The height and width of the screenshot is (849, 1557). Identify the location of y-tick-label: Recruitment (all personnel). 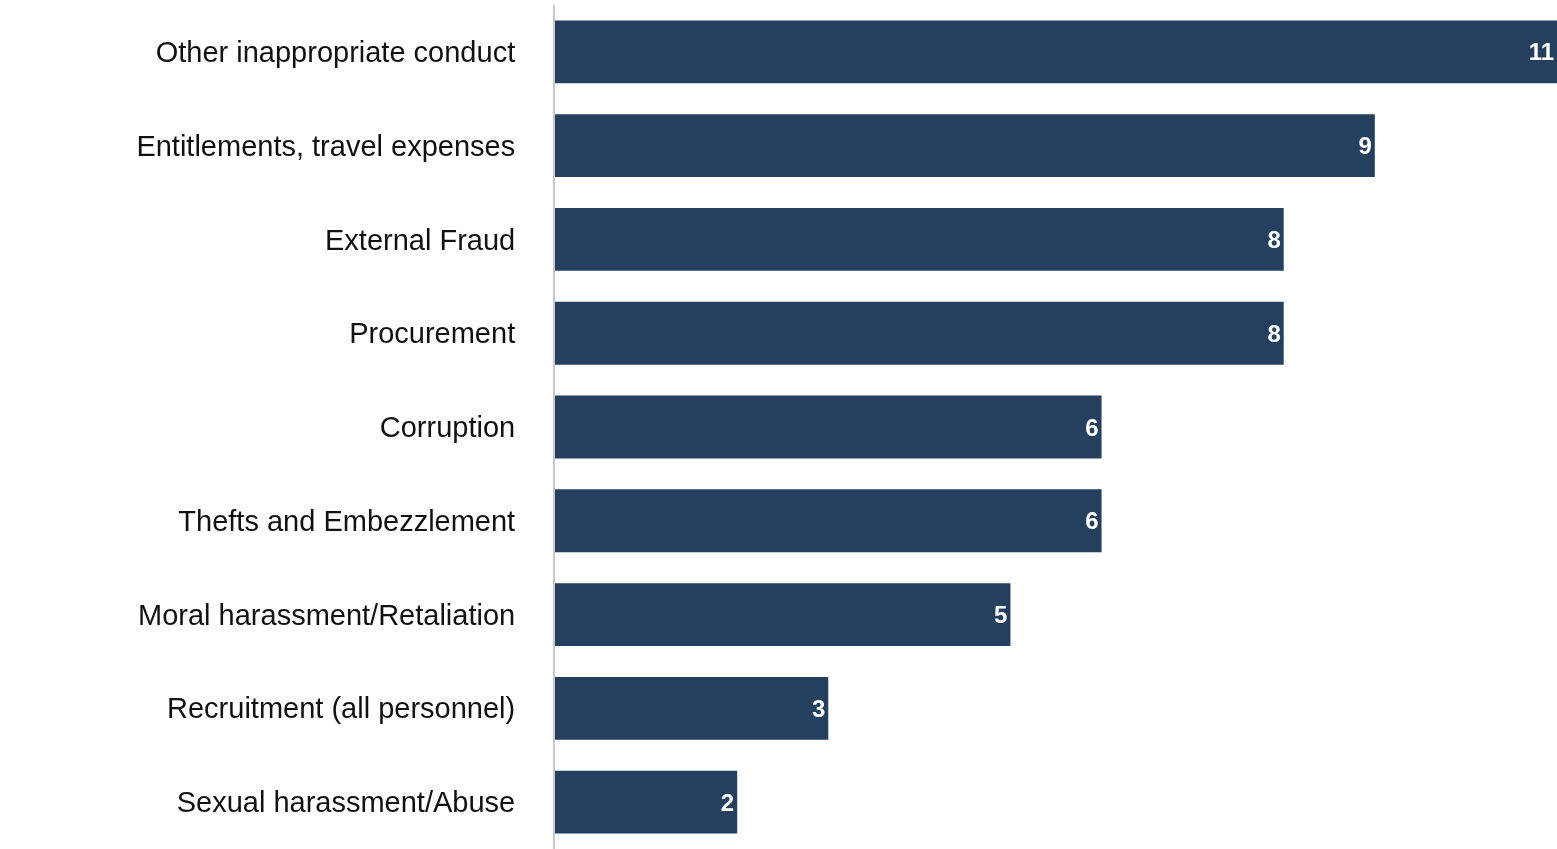
(341, 708).